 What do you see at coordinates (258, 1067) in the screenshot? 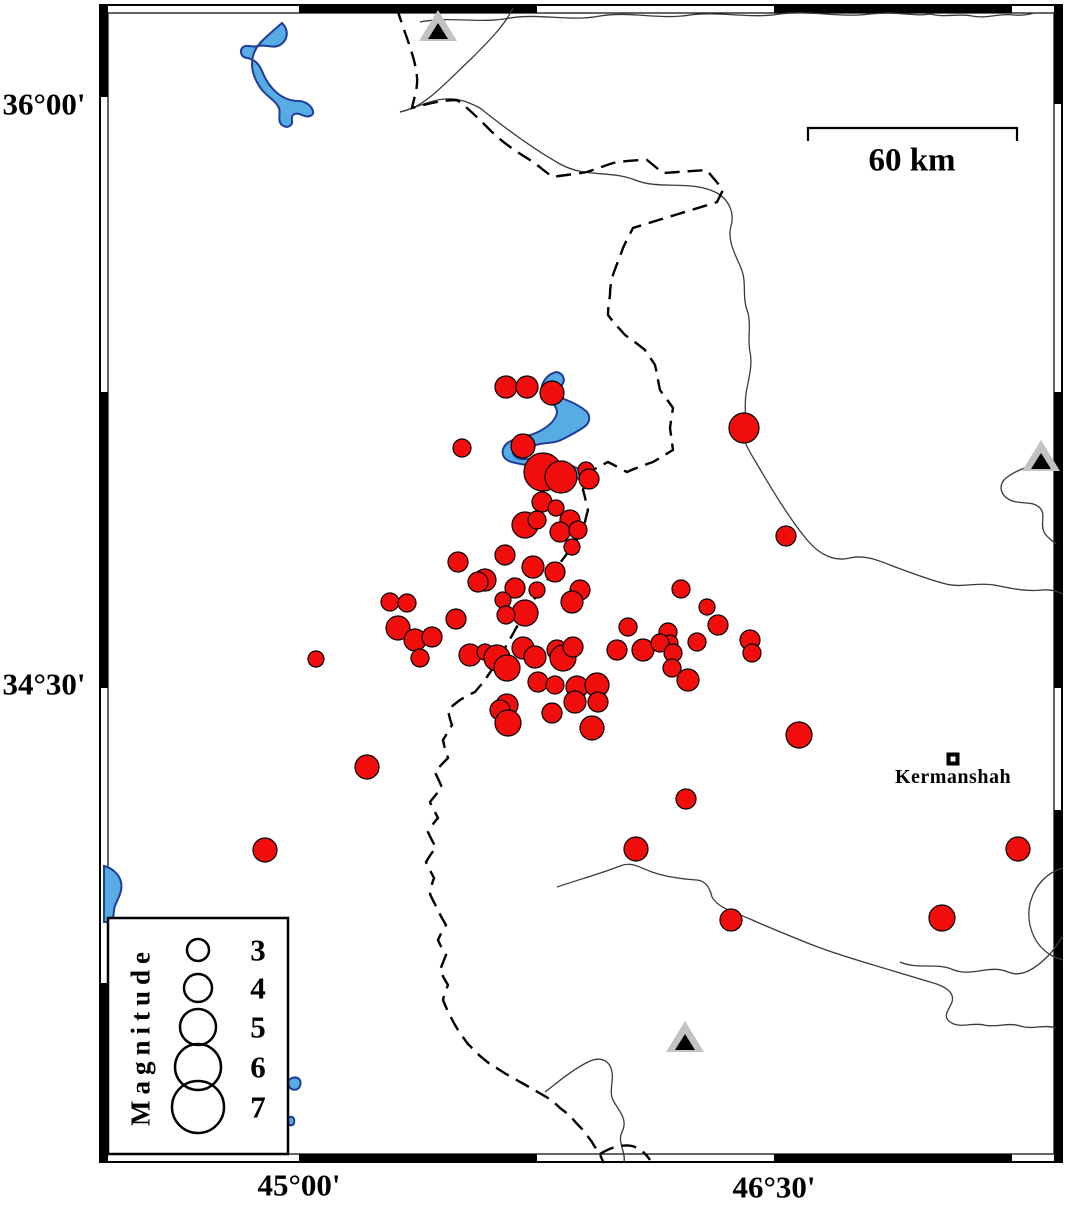
I see `legend-mag-6: 6` at bounding box center [258, 1067].